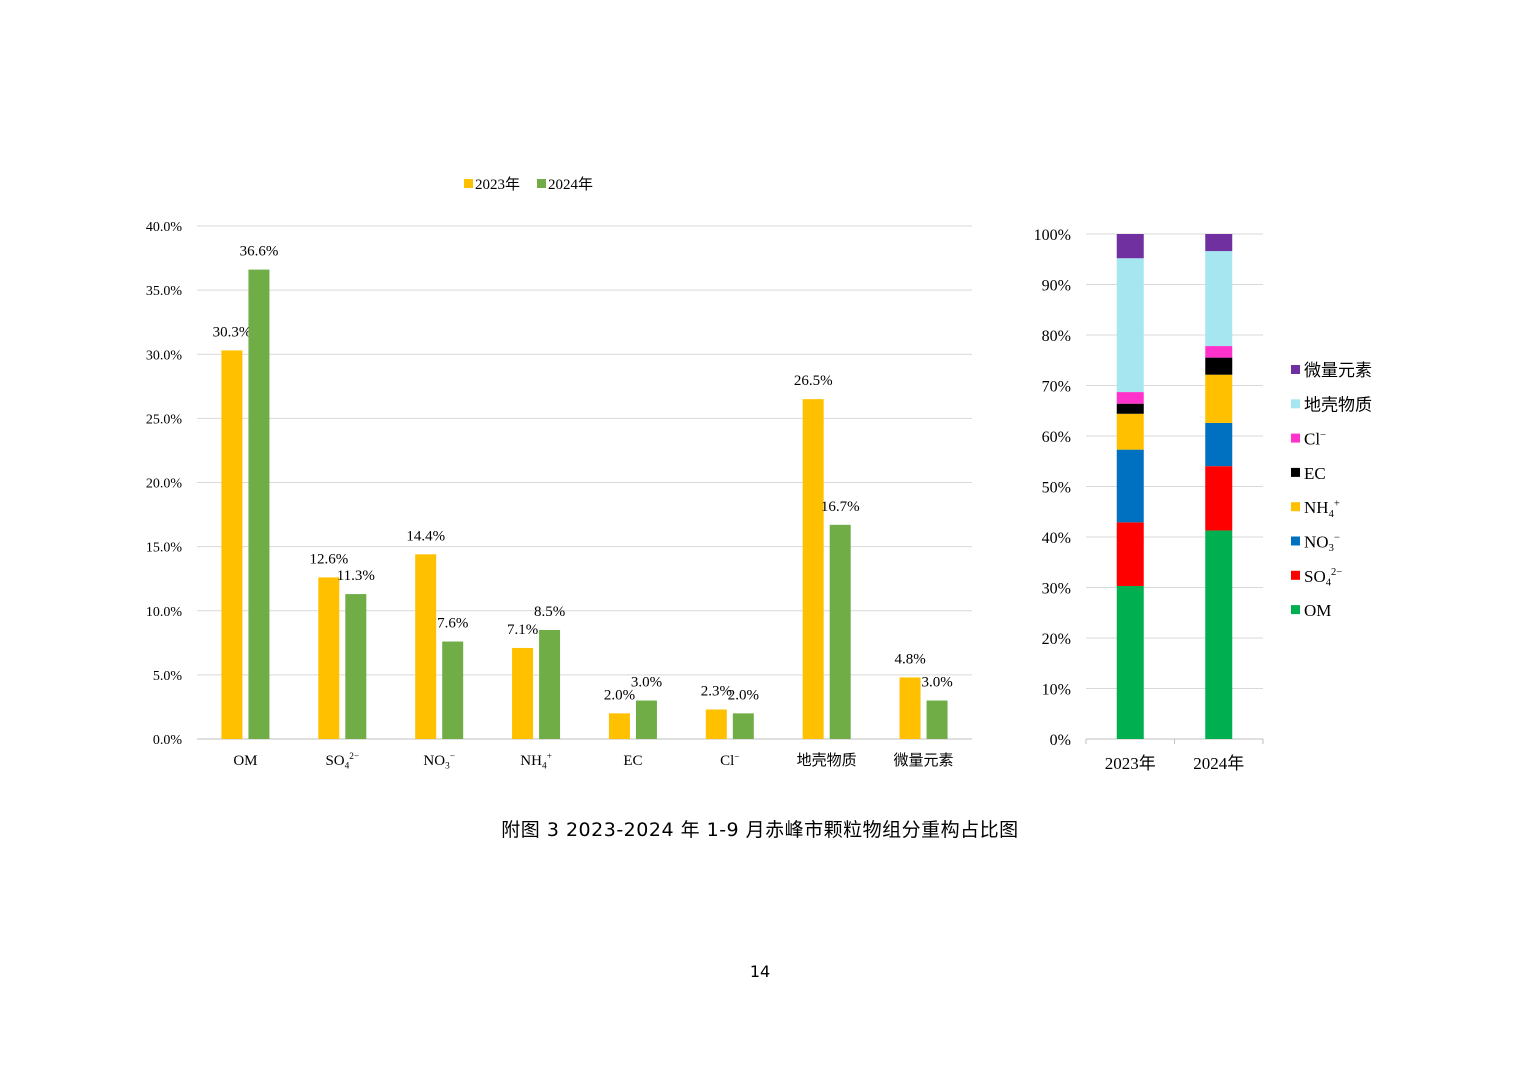 The height and width of the screenshot is (1074, 1520). I want to click on data-label: 2.3%, so click(716, 692).